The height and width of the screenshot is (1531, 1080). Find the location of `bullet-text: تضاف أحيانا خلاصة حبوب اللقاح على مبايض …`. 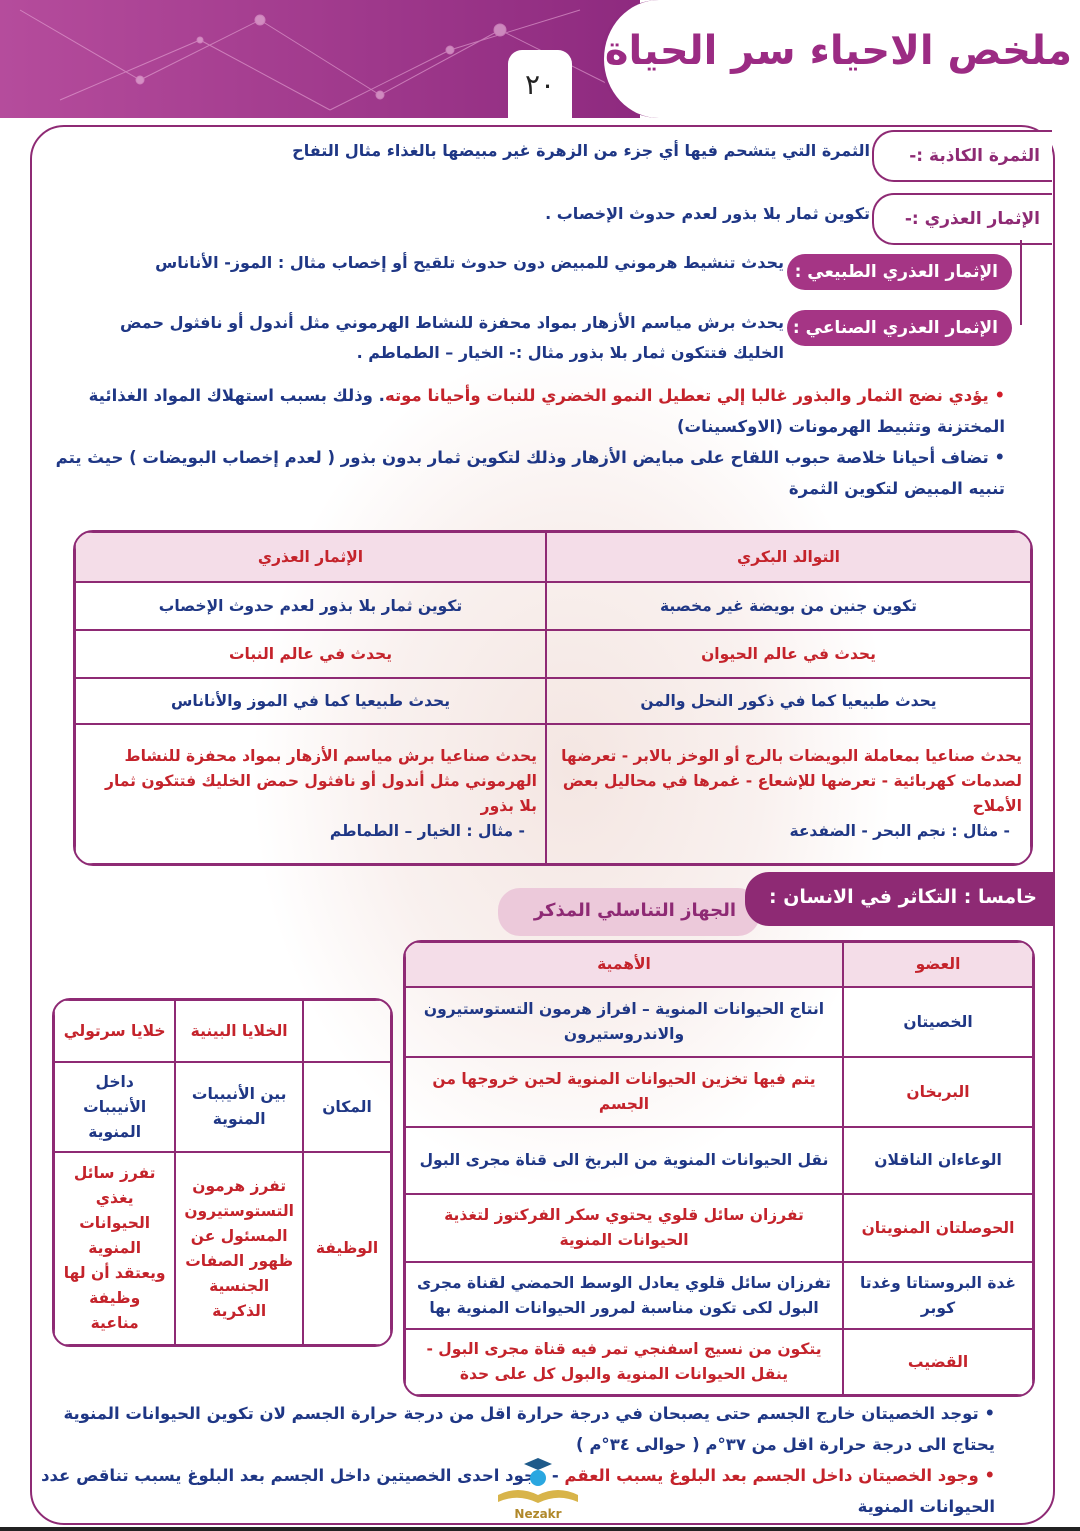

bullet-text: تضاف أحيانا خلاصة حبوب اللقاح على مبايض … is located at coordinates (530, 473).